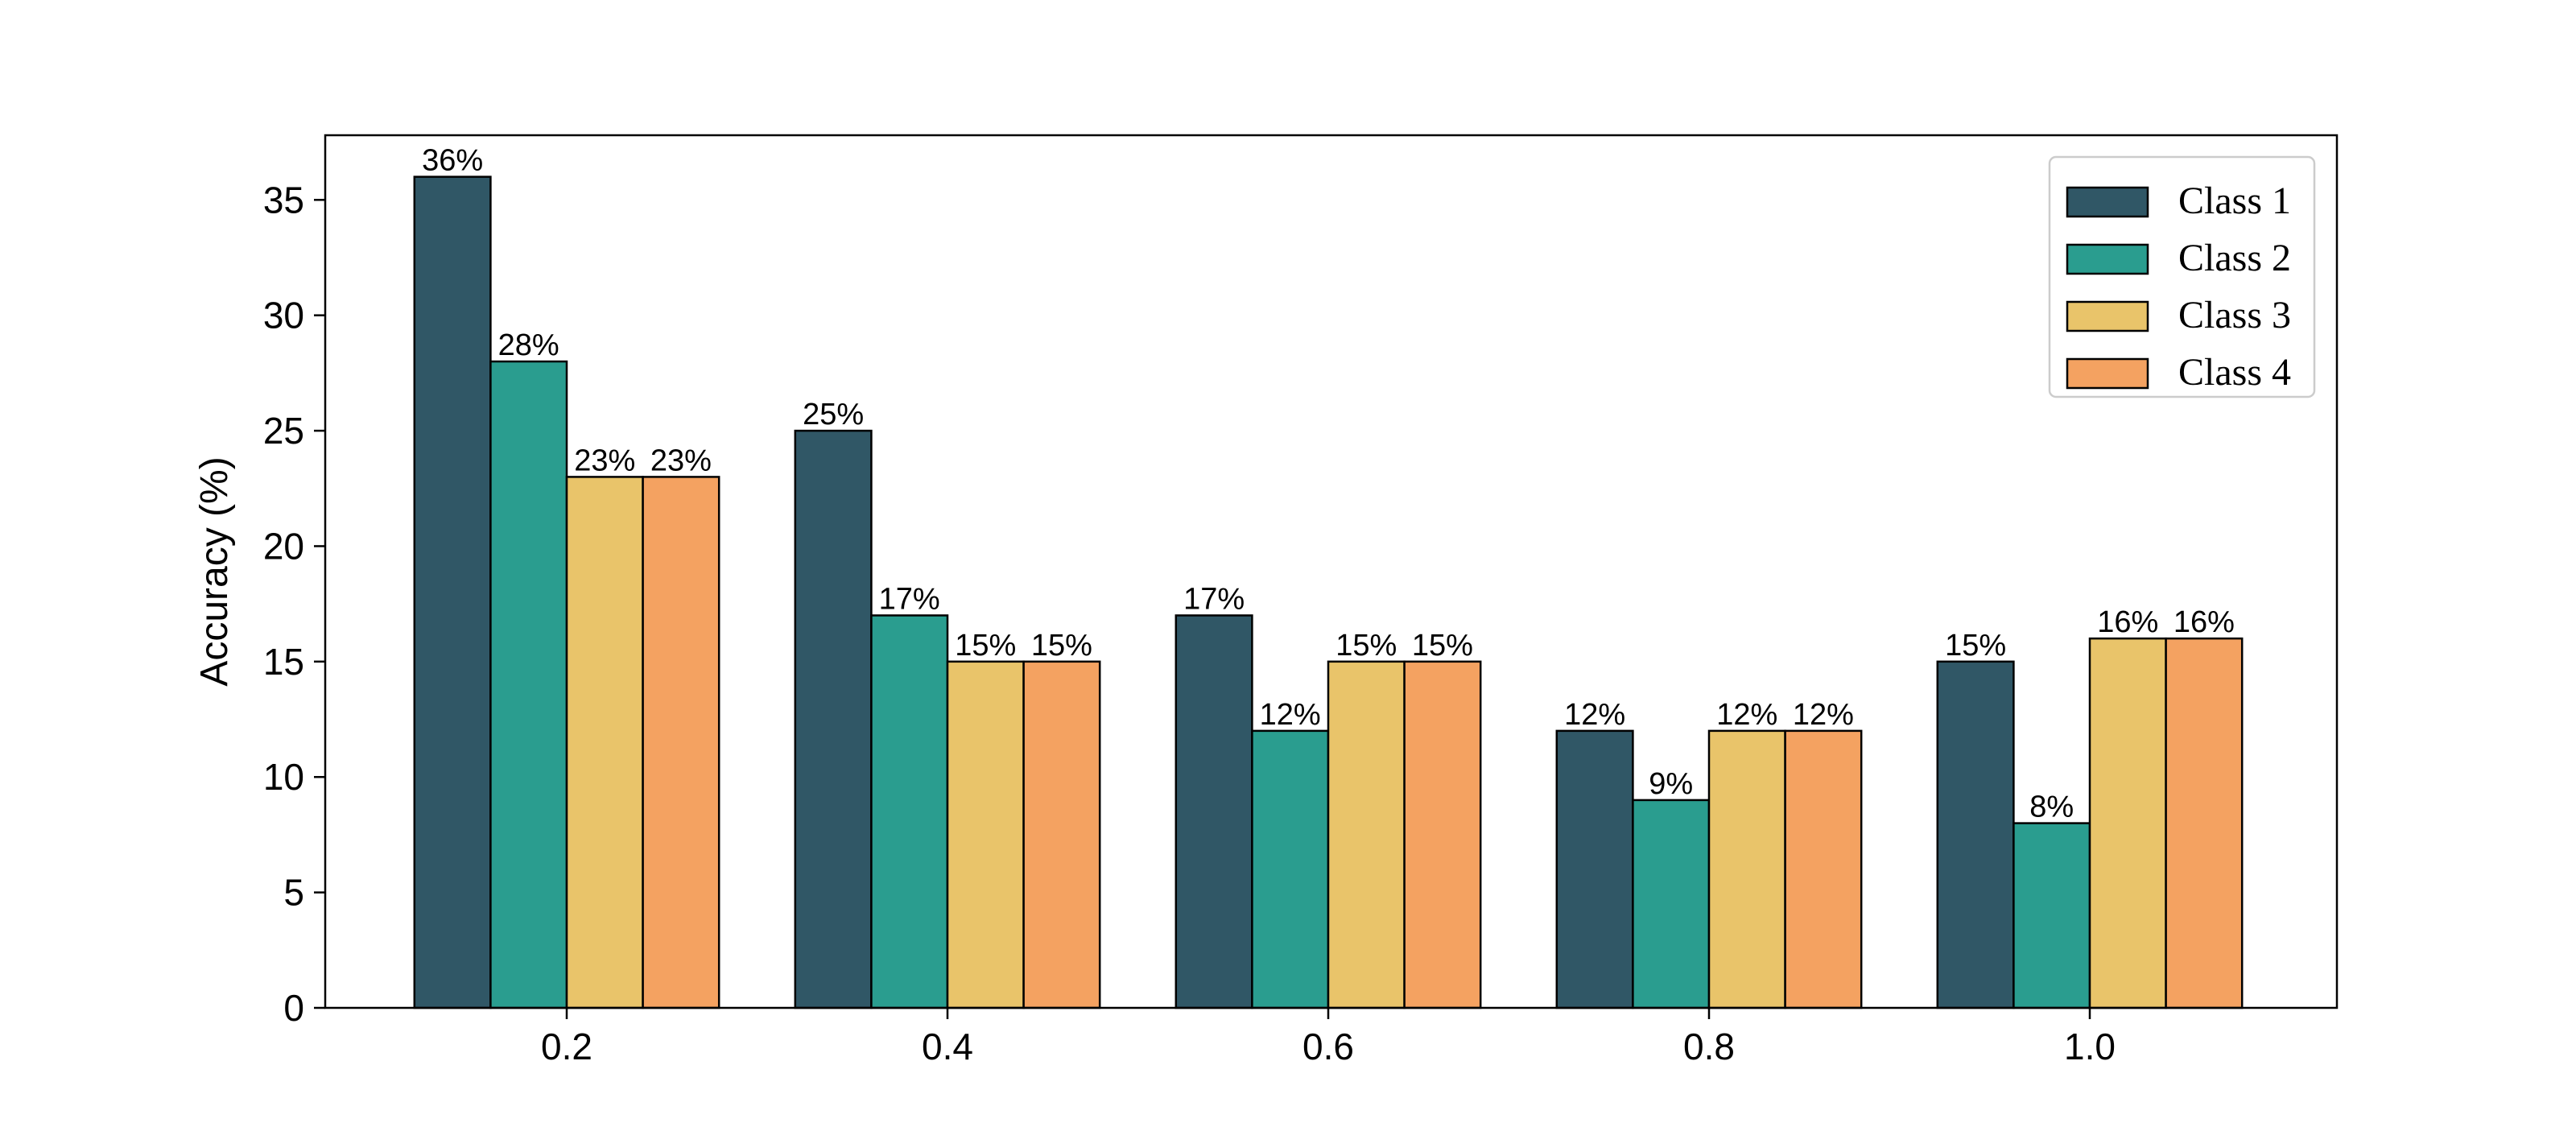 The width and height of the screenshot is (2576, 1127). I want to click on bar-series1-cat4, so click(1594, 869).